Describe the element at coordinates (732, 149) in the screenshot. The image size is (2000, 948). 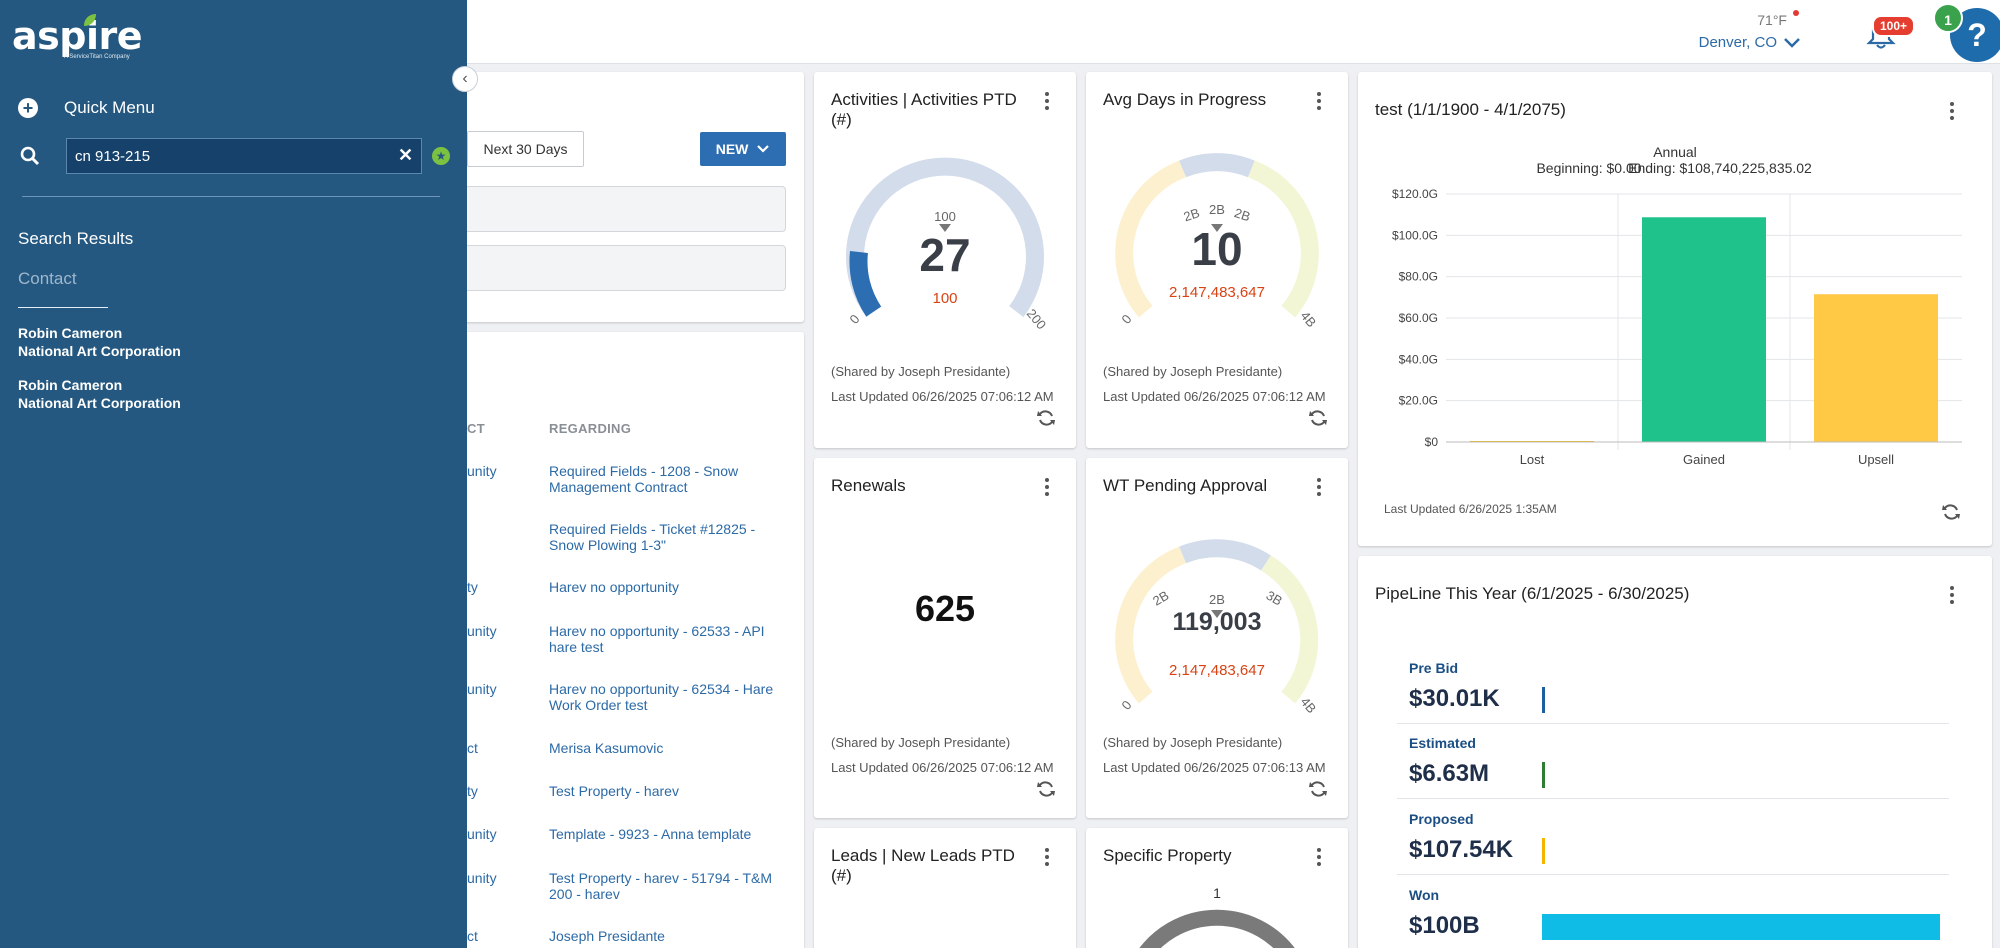
I see `new-button-label: NEW` at that location.